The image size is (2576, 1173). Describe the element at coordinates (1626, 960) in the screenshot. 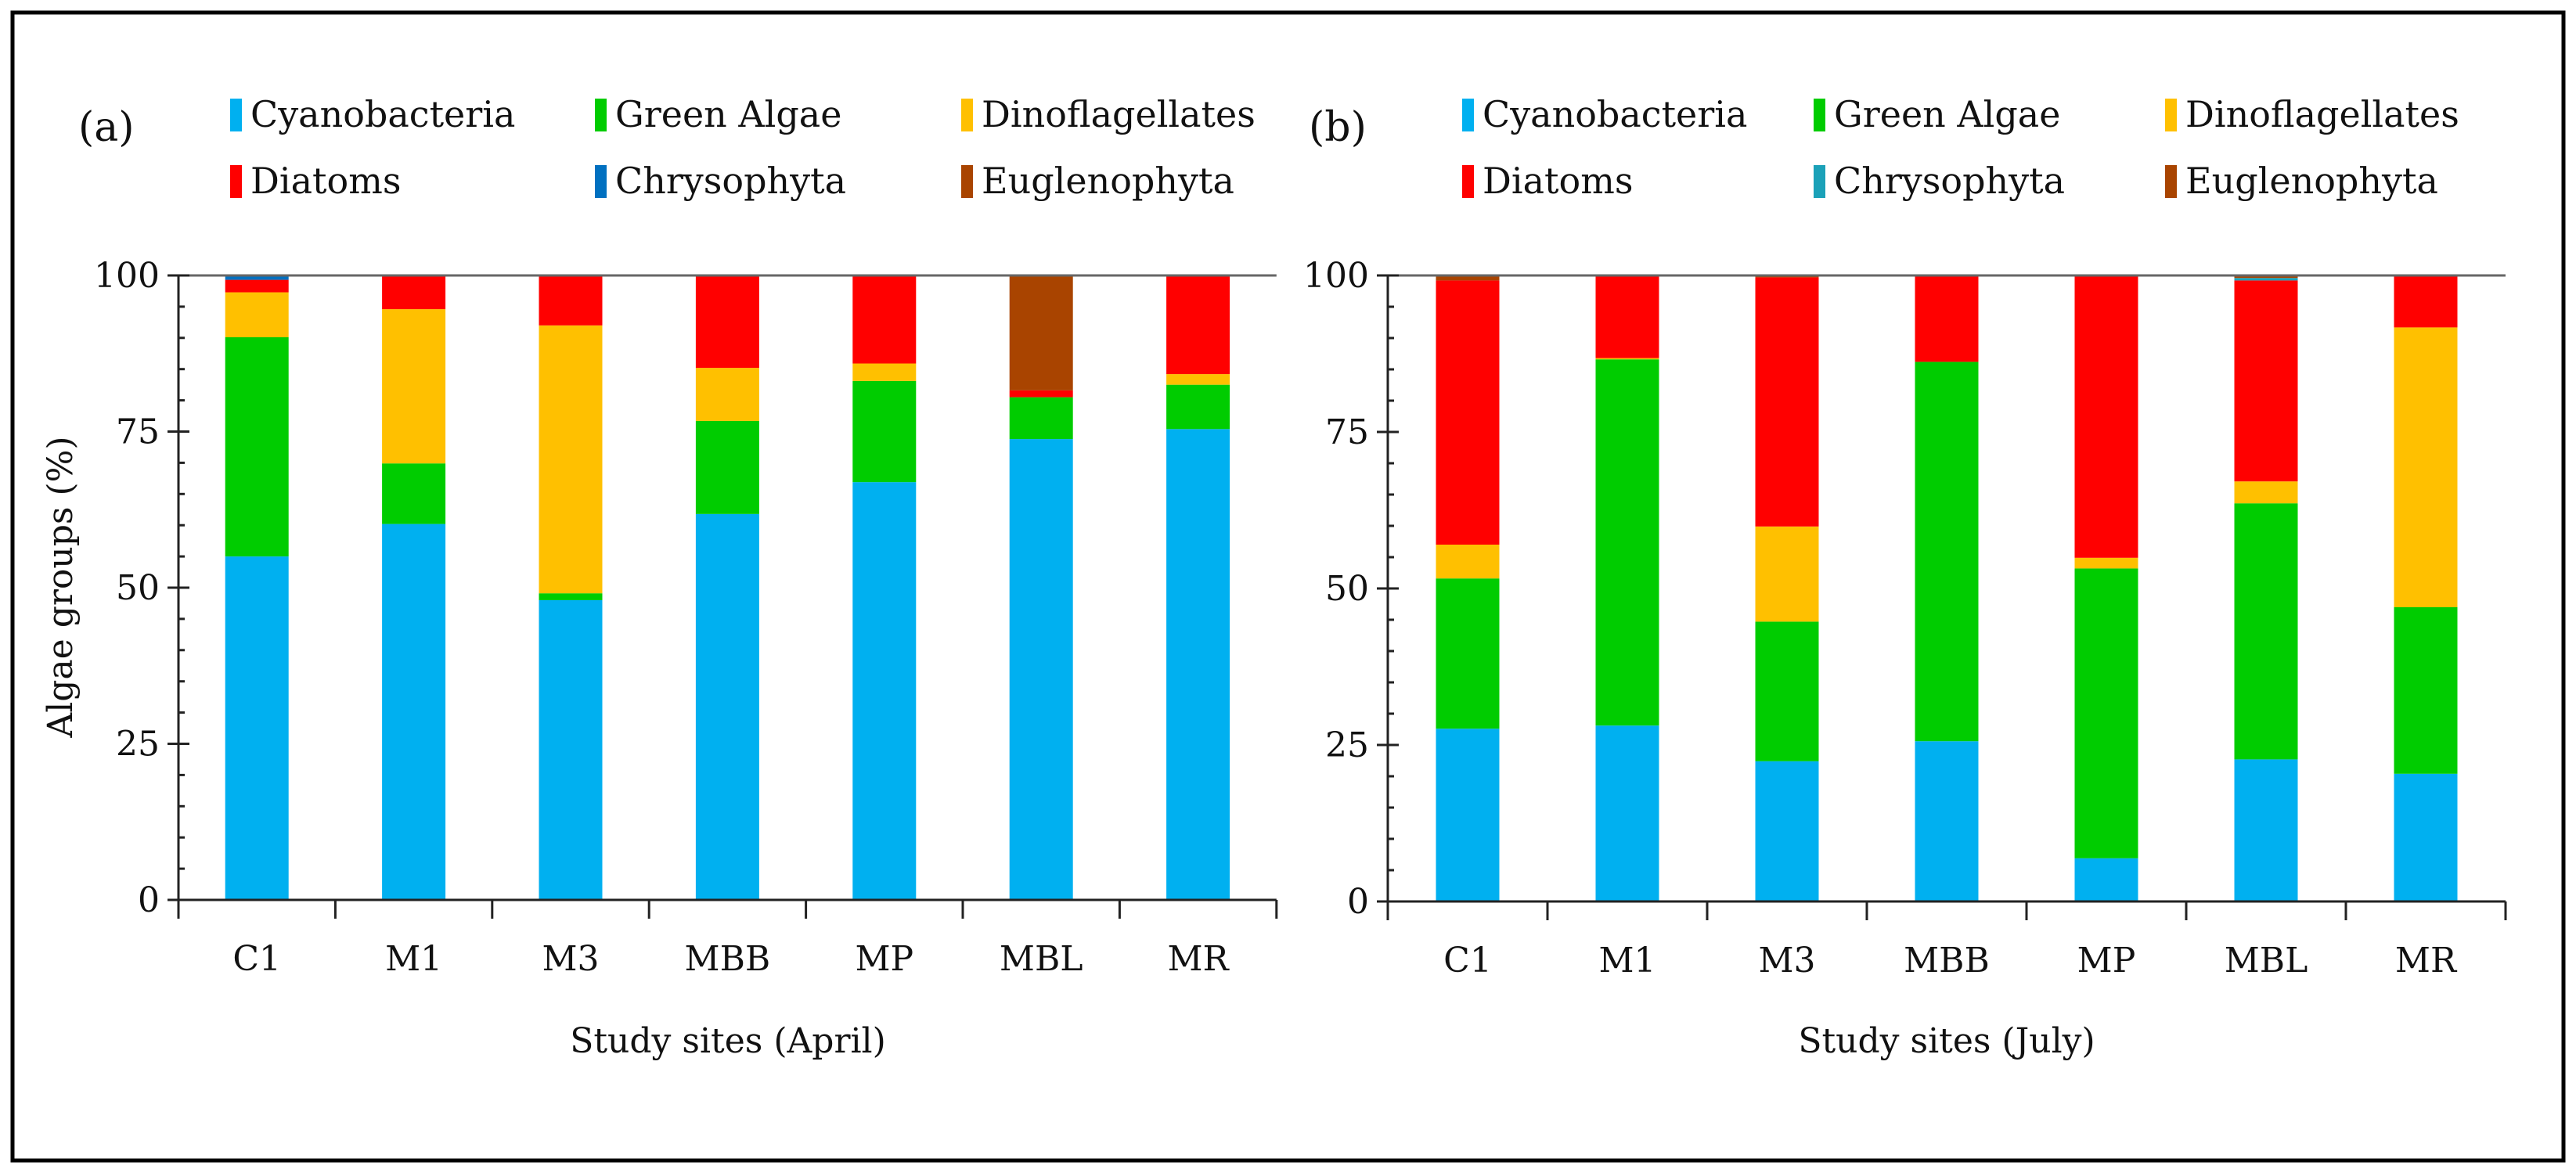

I see `x-tick-label: M1` at that location.